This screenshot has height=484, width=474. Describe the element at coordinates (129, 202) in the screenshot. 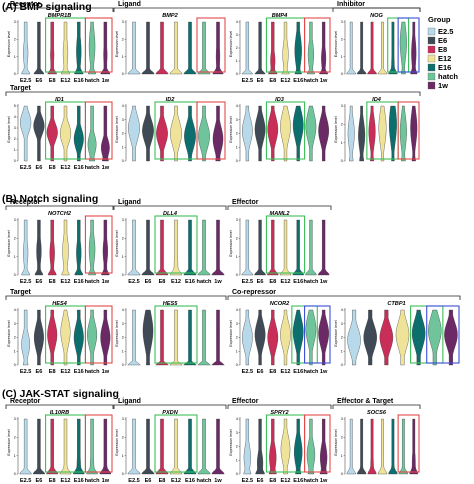

I see `category-label: Ligand` at that location.